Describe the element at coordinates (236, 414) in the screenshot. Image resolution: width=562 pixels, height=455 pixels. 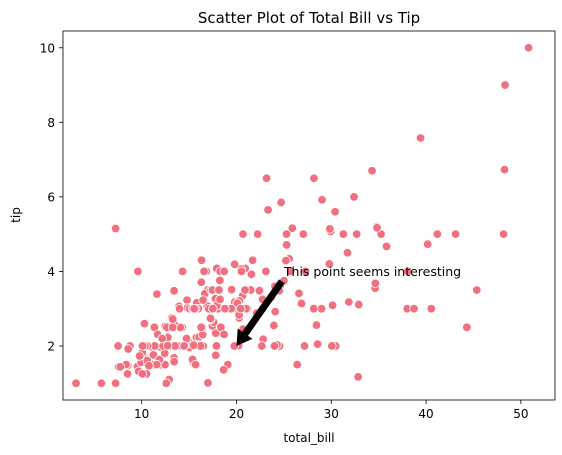
I see `x-tick-label: 20` at that location.